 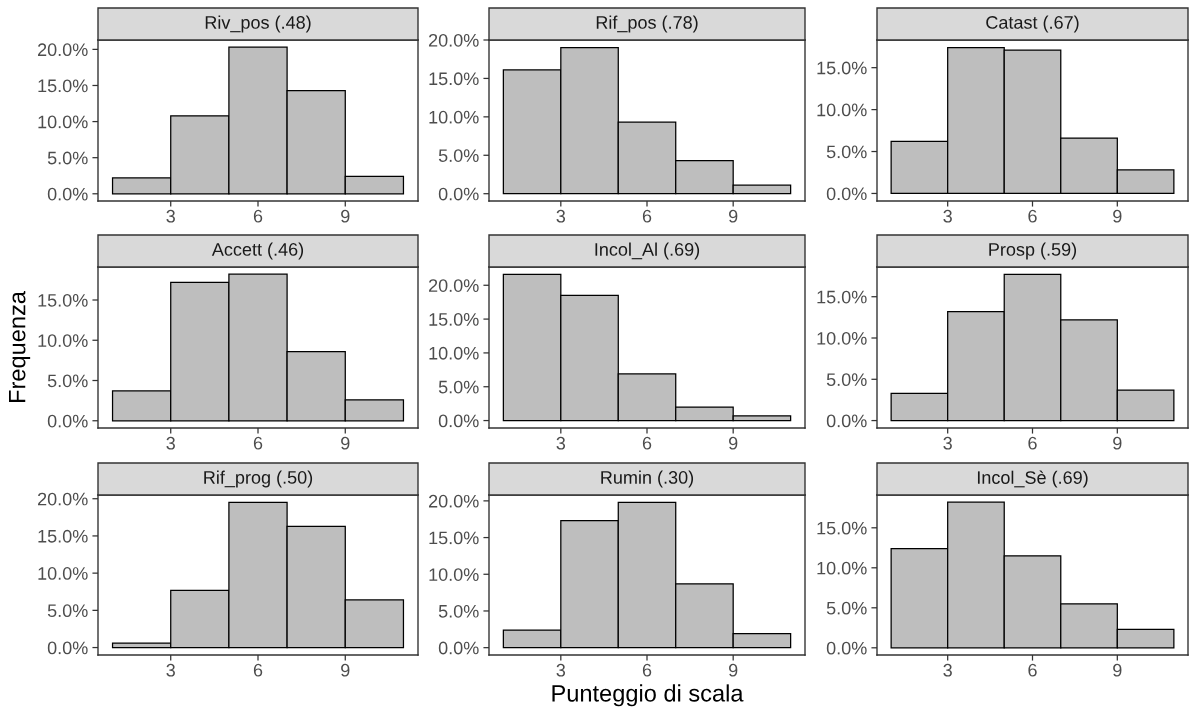 I want to click on chart-title: Catast (.67), so click(x=1032, y=24).